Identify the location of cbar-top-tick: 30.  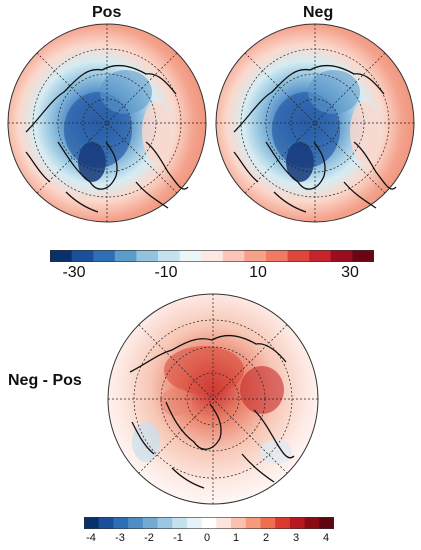
(350, 272).